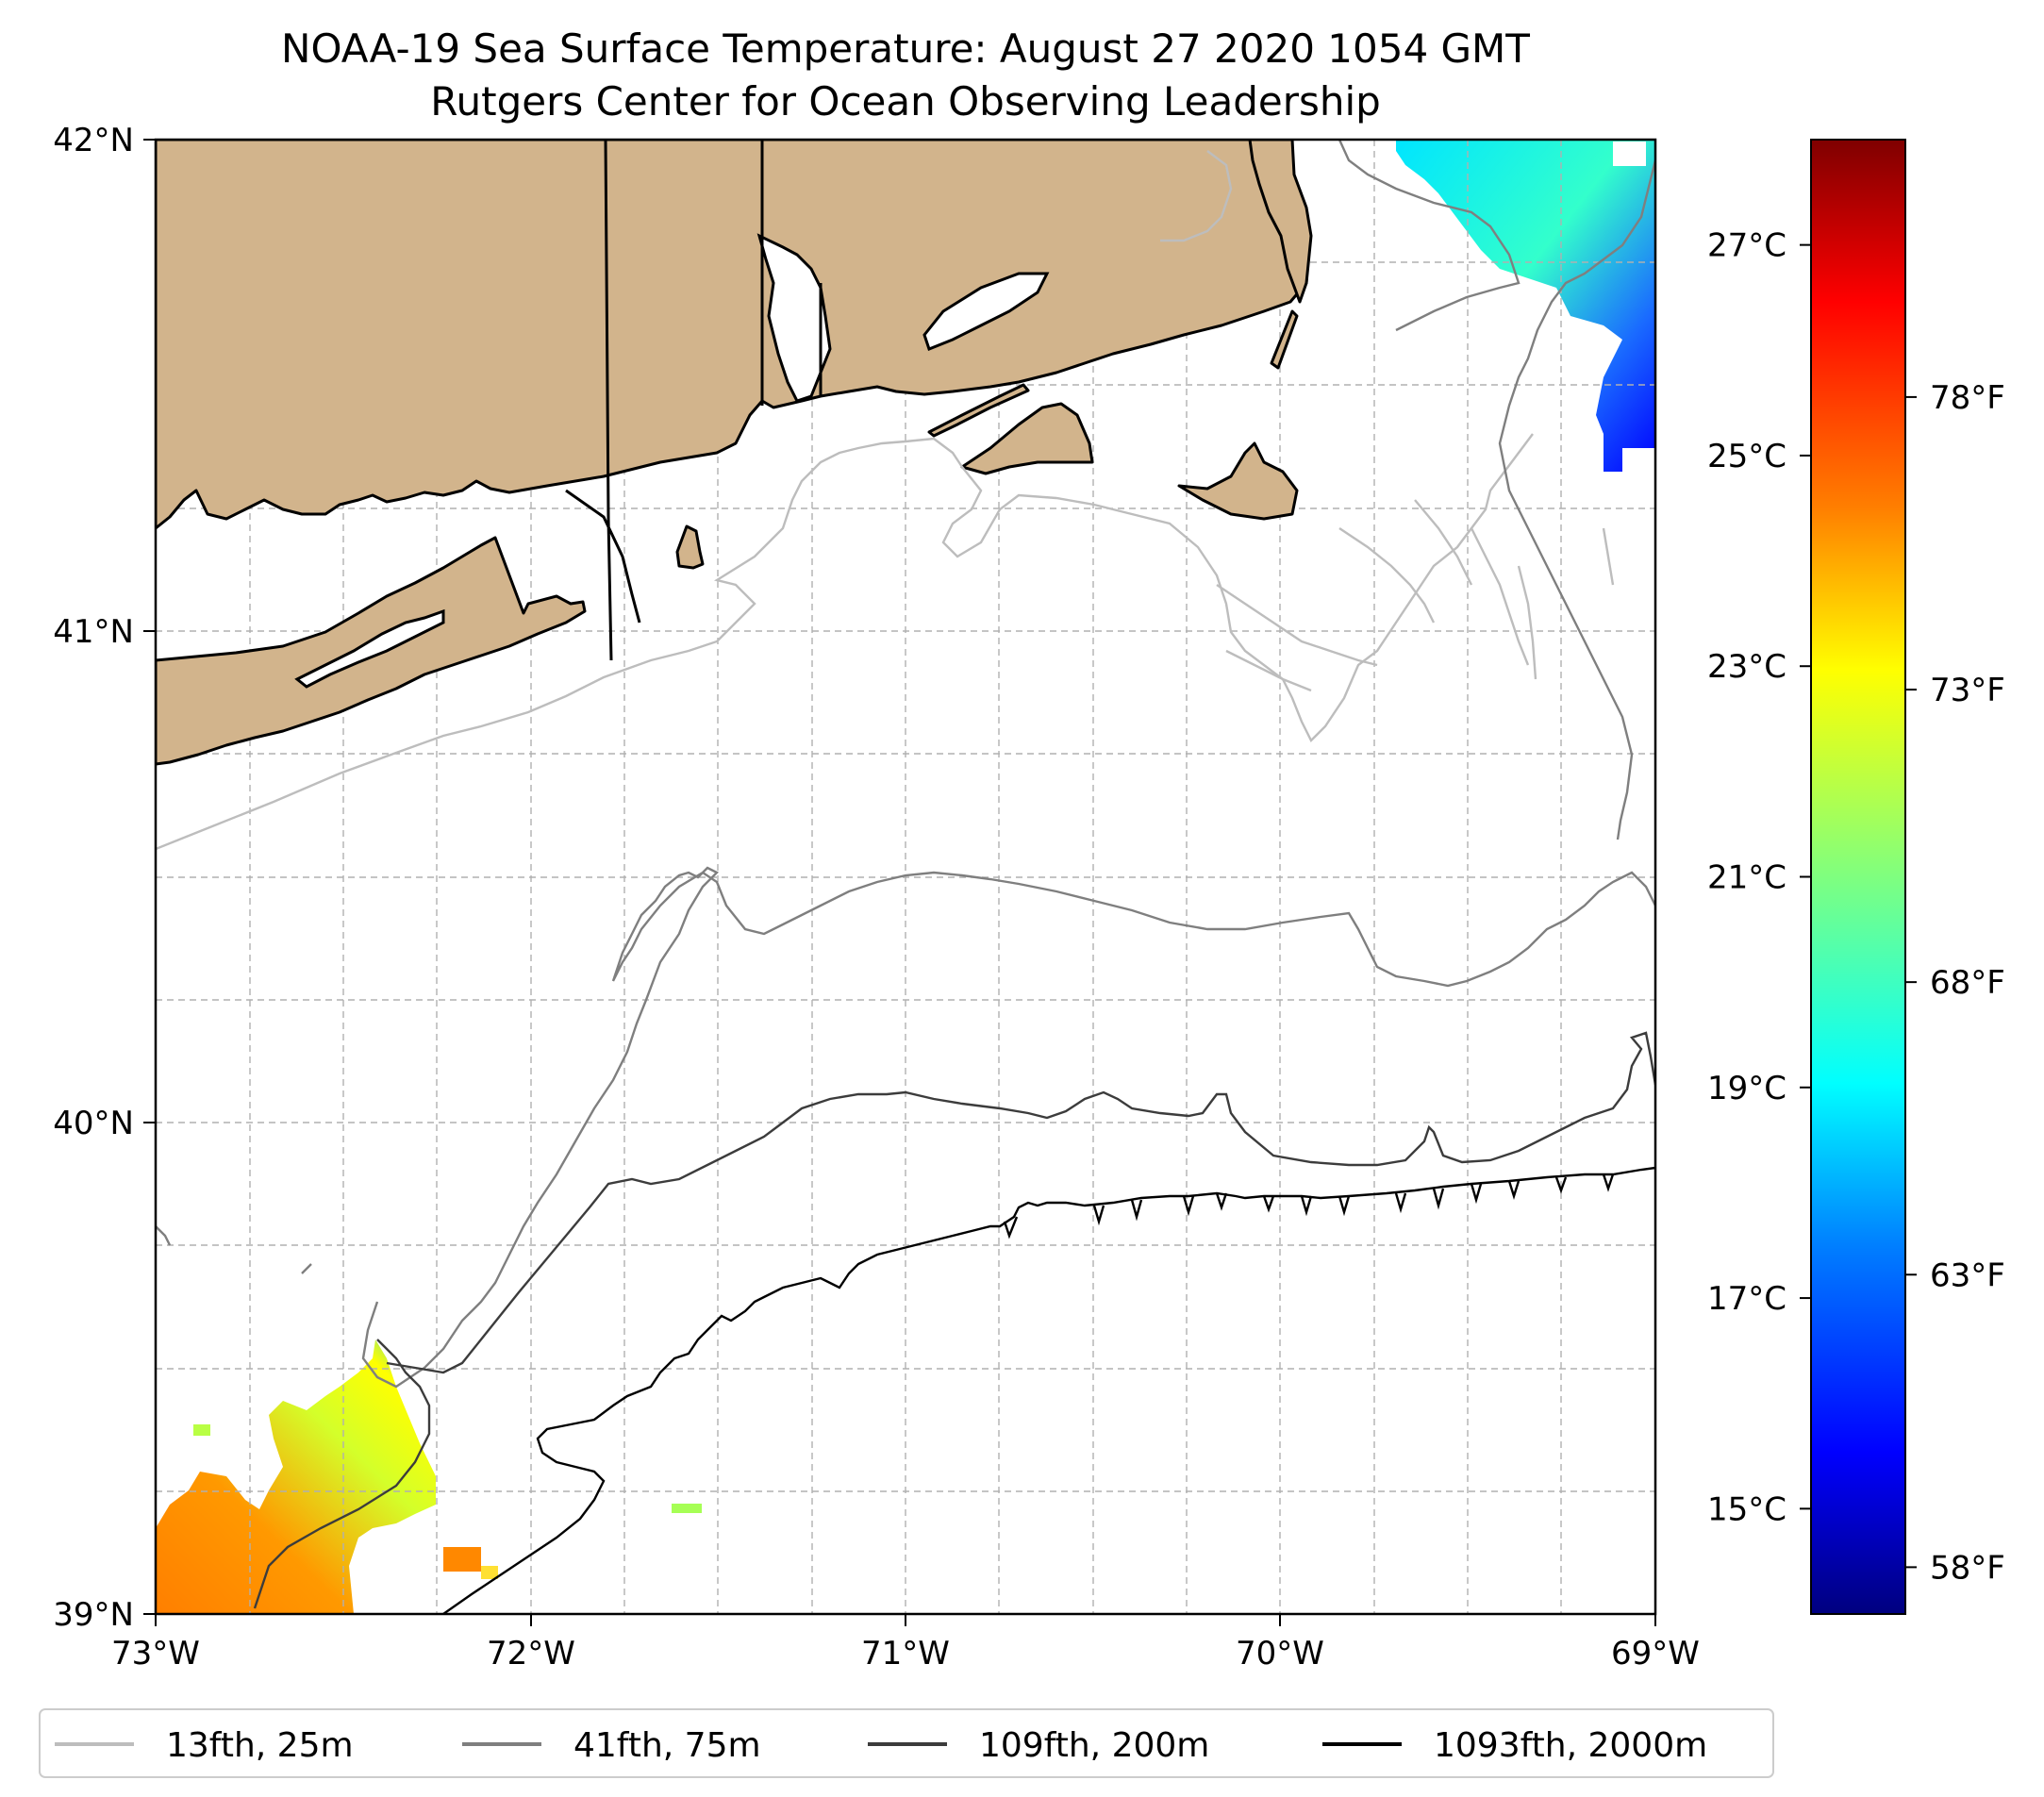  I want to click on legend-label-75m: 41fth, 75m, so click(667, 1745).